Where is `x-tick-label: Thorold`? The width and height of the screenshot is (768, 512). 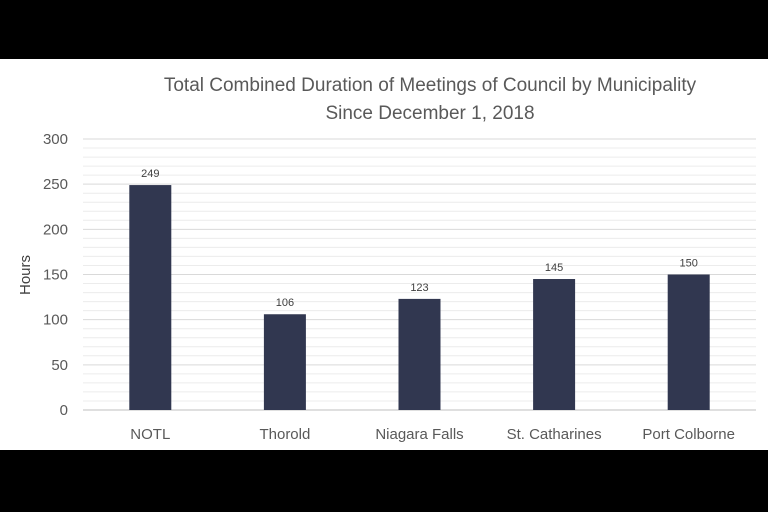 x-tick-label: Thorold is located at coordinates (284, 434).